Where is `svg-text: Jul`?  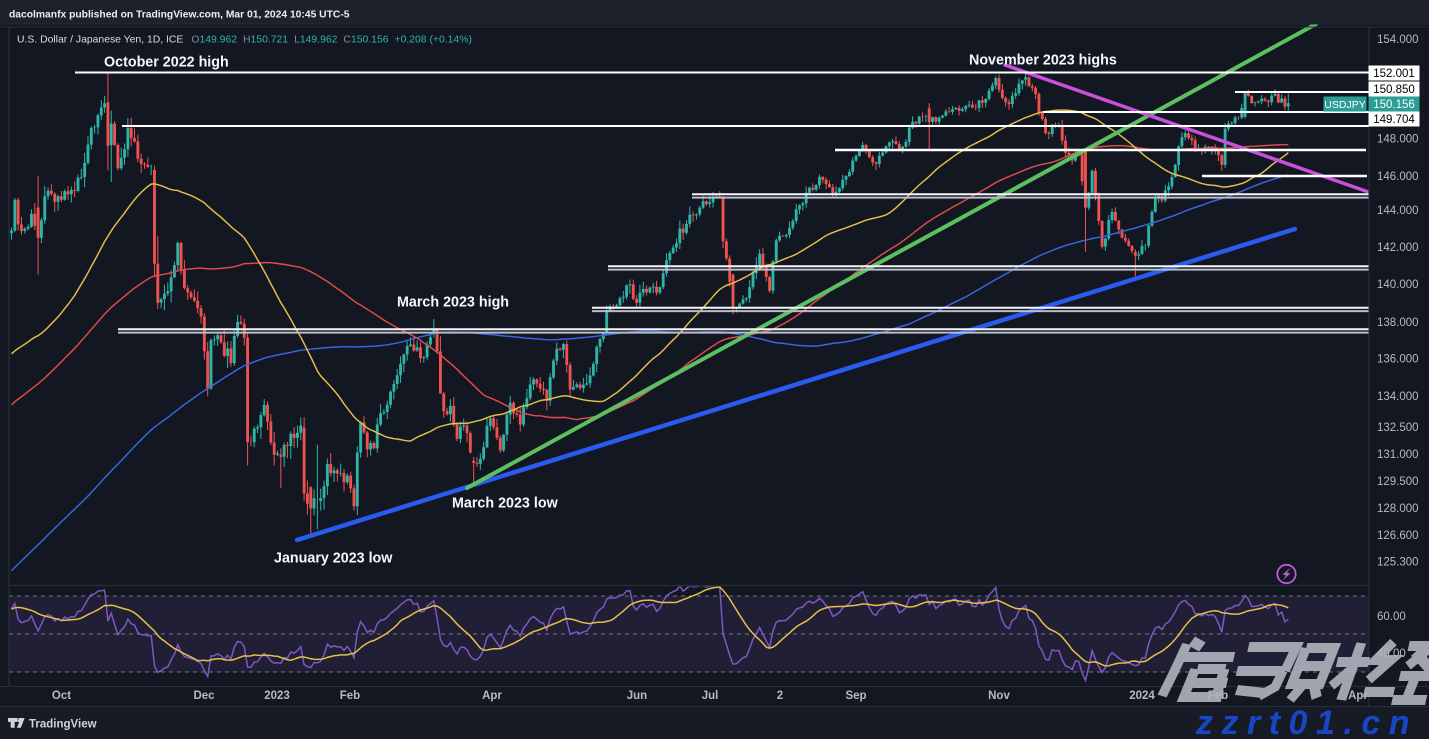 svg-text: Jul is located at coordinates (710, 696).